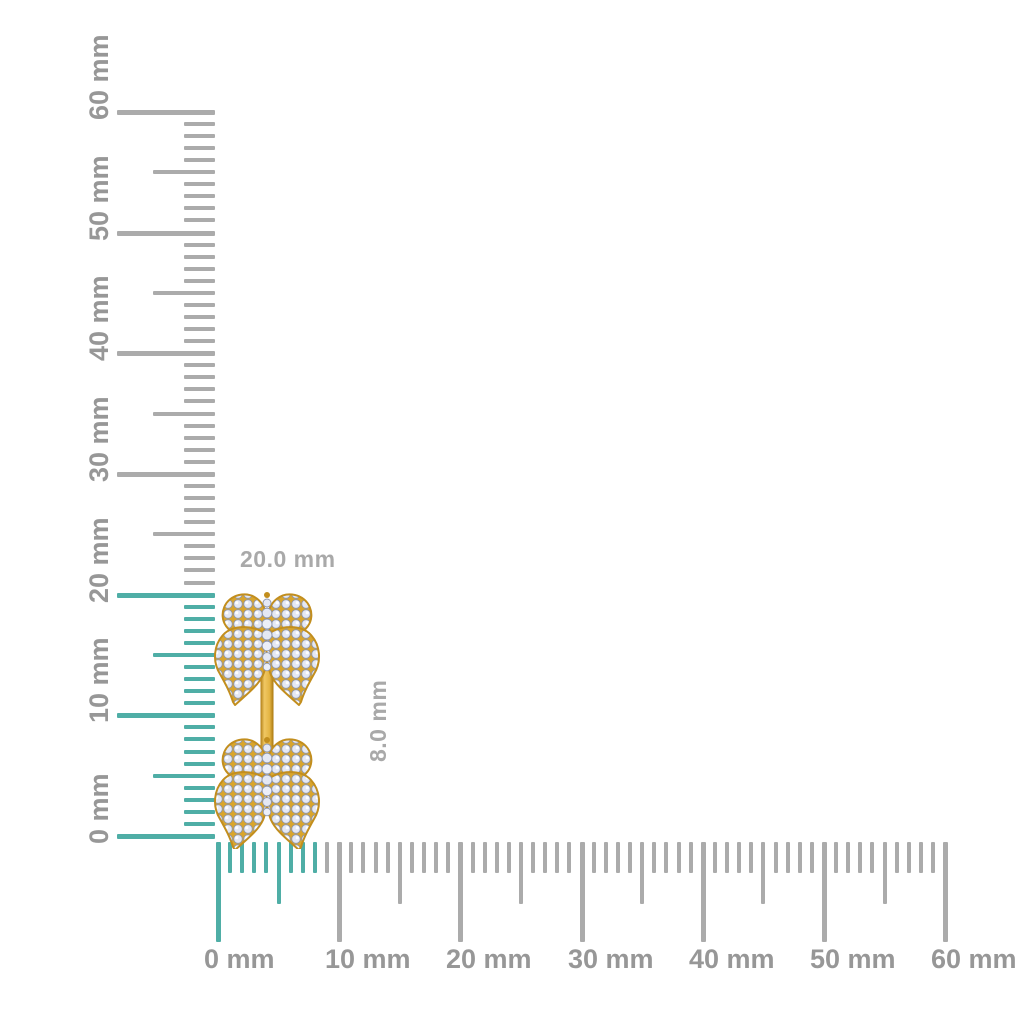  What do you see at coordinates (727, 857) in the screenshot?
I see `h-tick-42mm` at bounding box center [727, 857].